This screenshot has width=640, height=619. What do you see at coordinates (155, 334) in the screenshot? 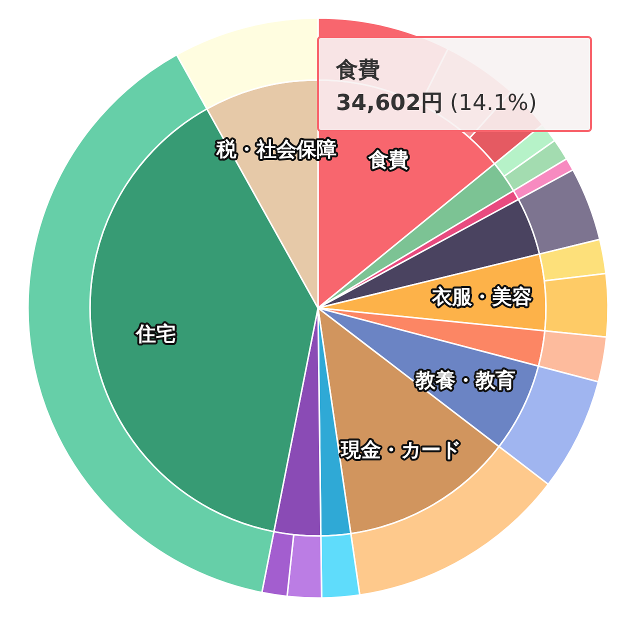
I see `slice-label: 住宅` at bounding box center [155, 334].